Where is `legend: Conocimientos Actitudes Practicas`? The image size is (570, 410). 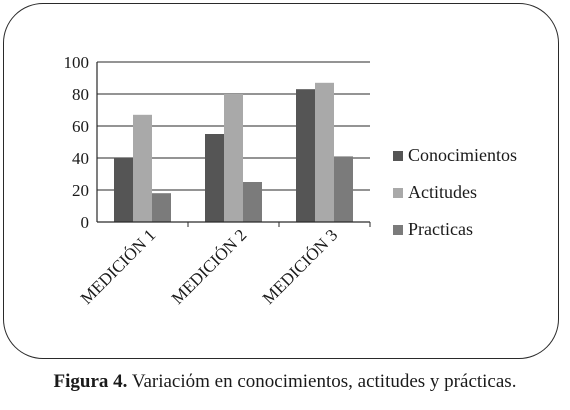 legend: Conocimientos Actitudes Practicas is located at coordinates (455, 192).